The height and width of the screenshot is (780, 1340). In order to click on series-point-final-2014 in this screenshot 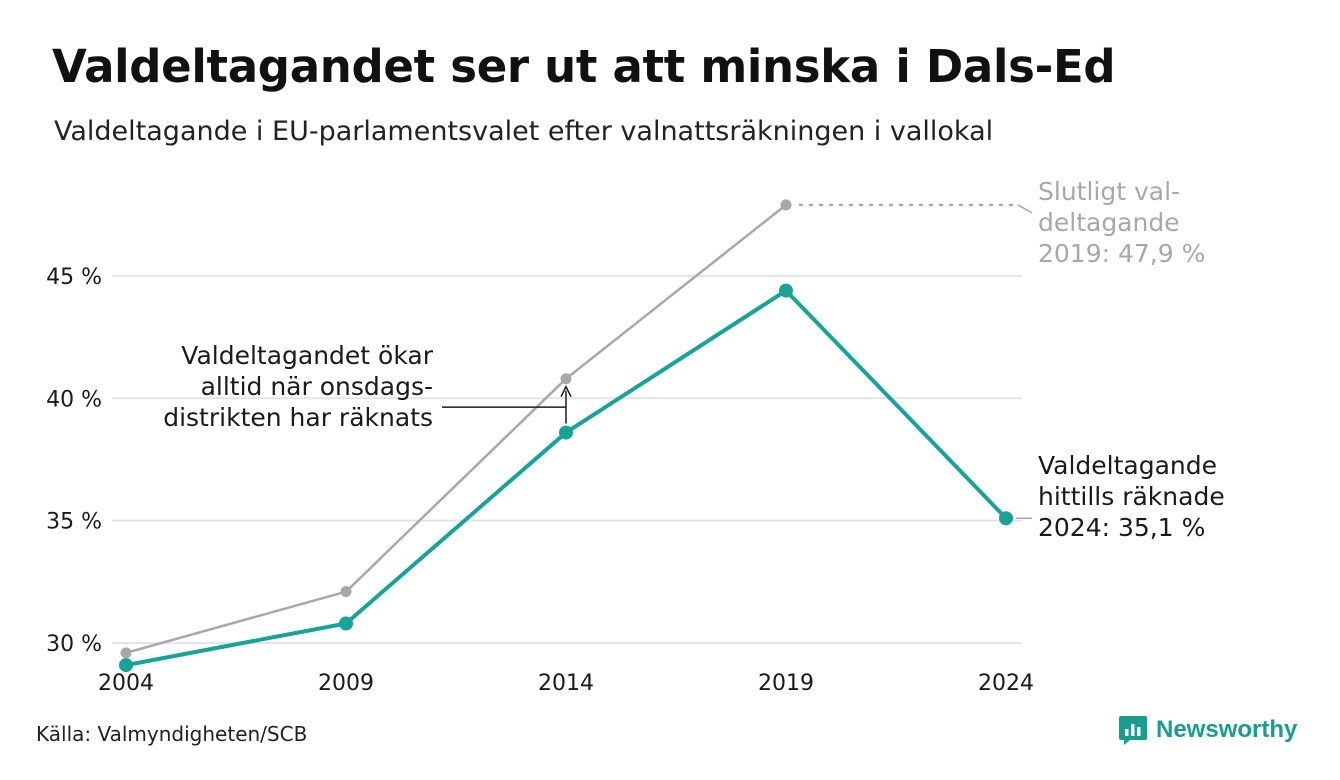, I will do `click(566, 379)`.